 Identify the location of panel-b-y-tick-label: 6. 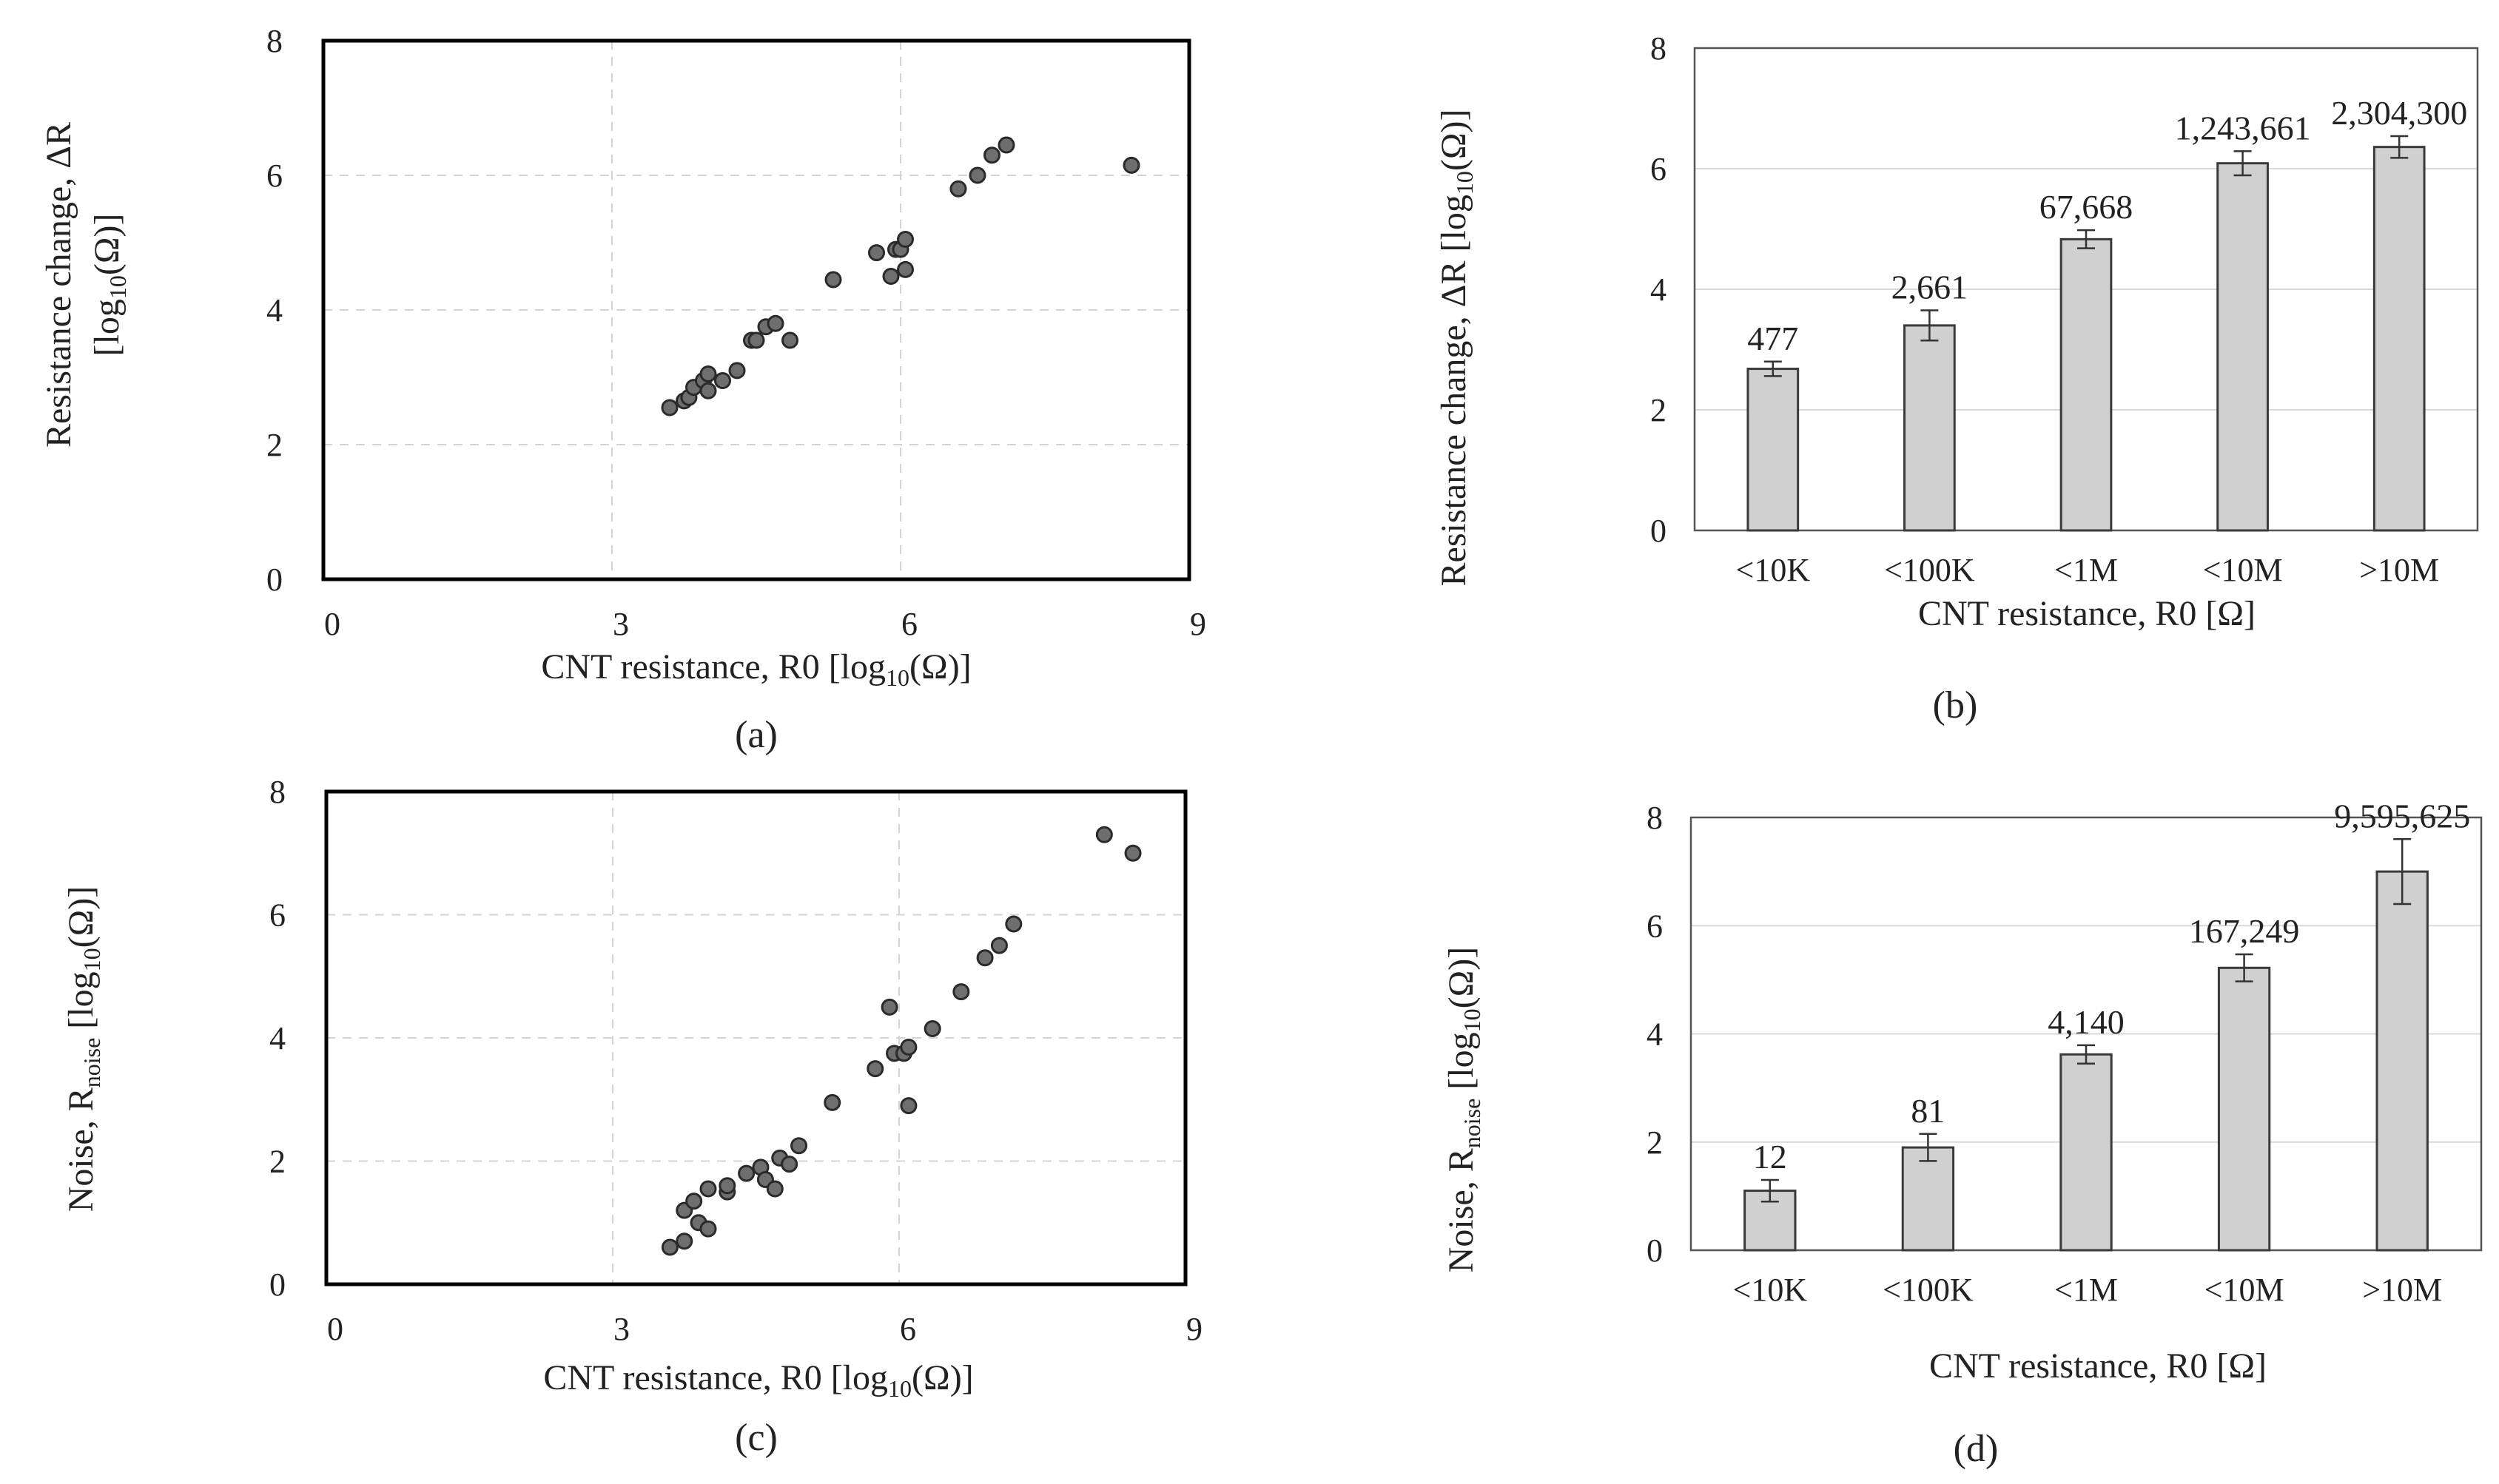
(1658, 169).